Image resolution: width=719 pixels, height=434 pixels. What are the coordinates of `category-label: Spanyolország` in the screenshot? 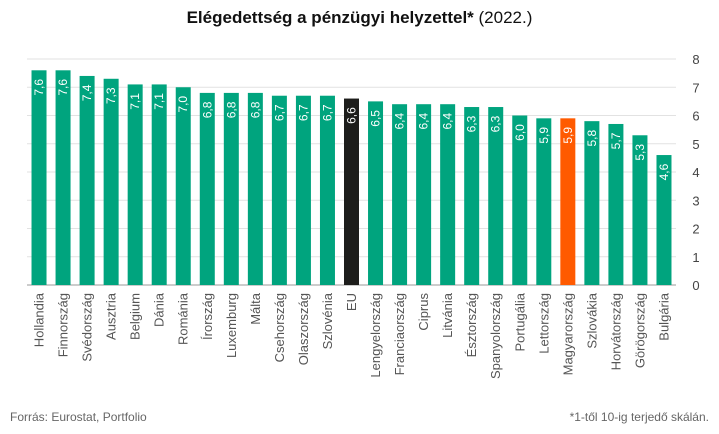 It's located at (495, 336).